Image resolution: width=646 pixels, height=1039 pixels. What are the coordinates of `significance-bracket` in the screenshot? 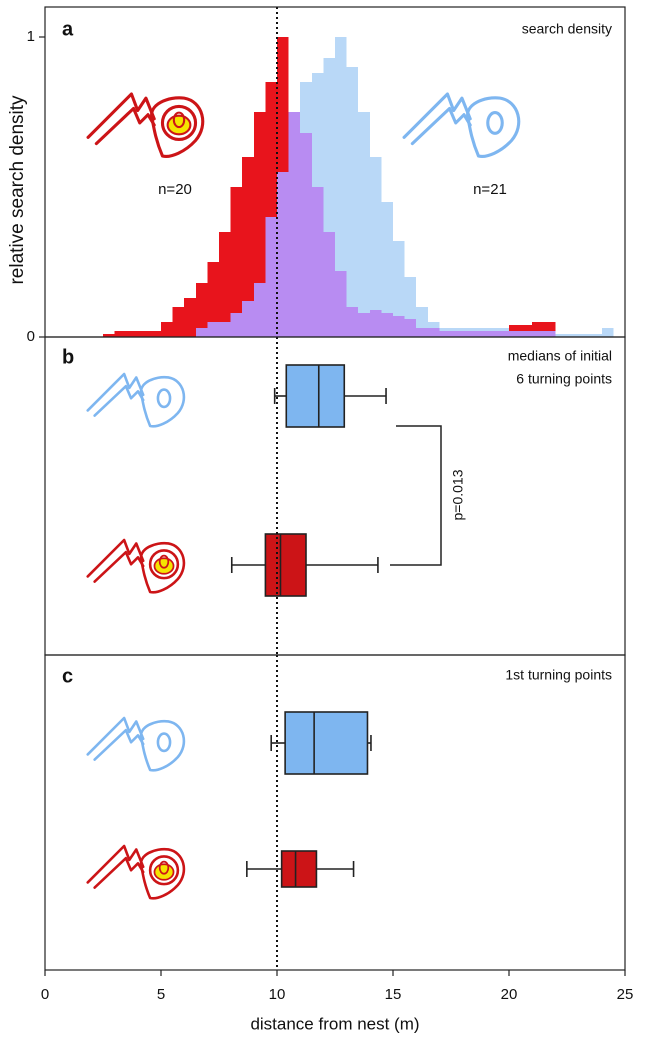 It's located at (416, 495).